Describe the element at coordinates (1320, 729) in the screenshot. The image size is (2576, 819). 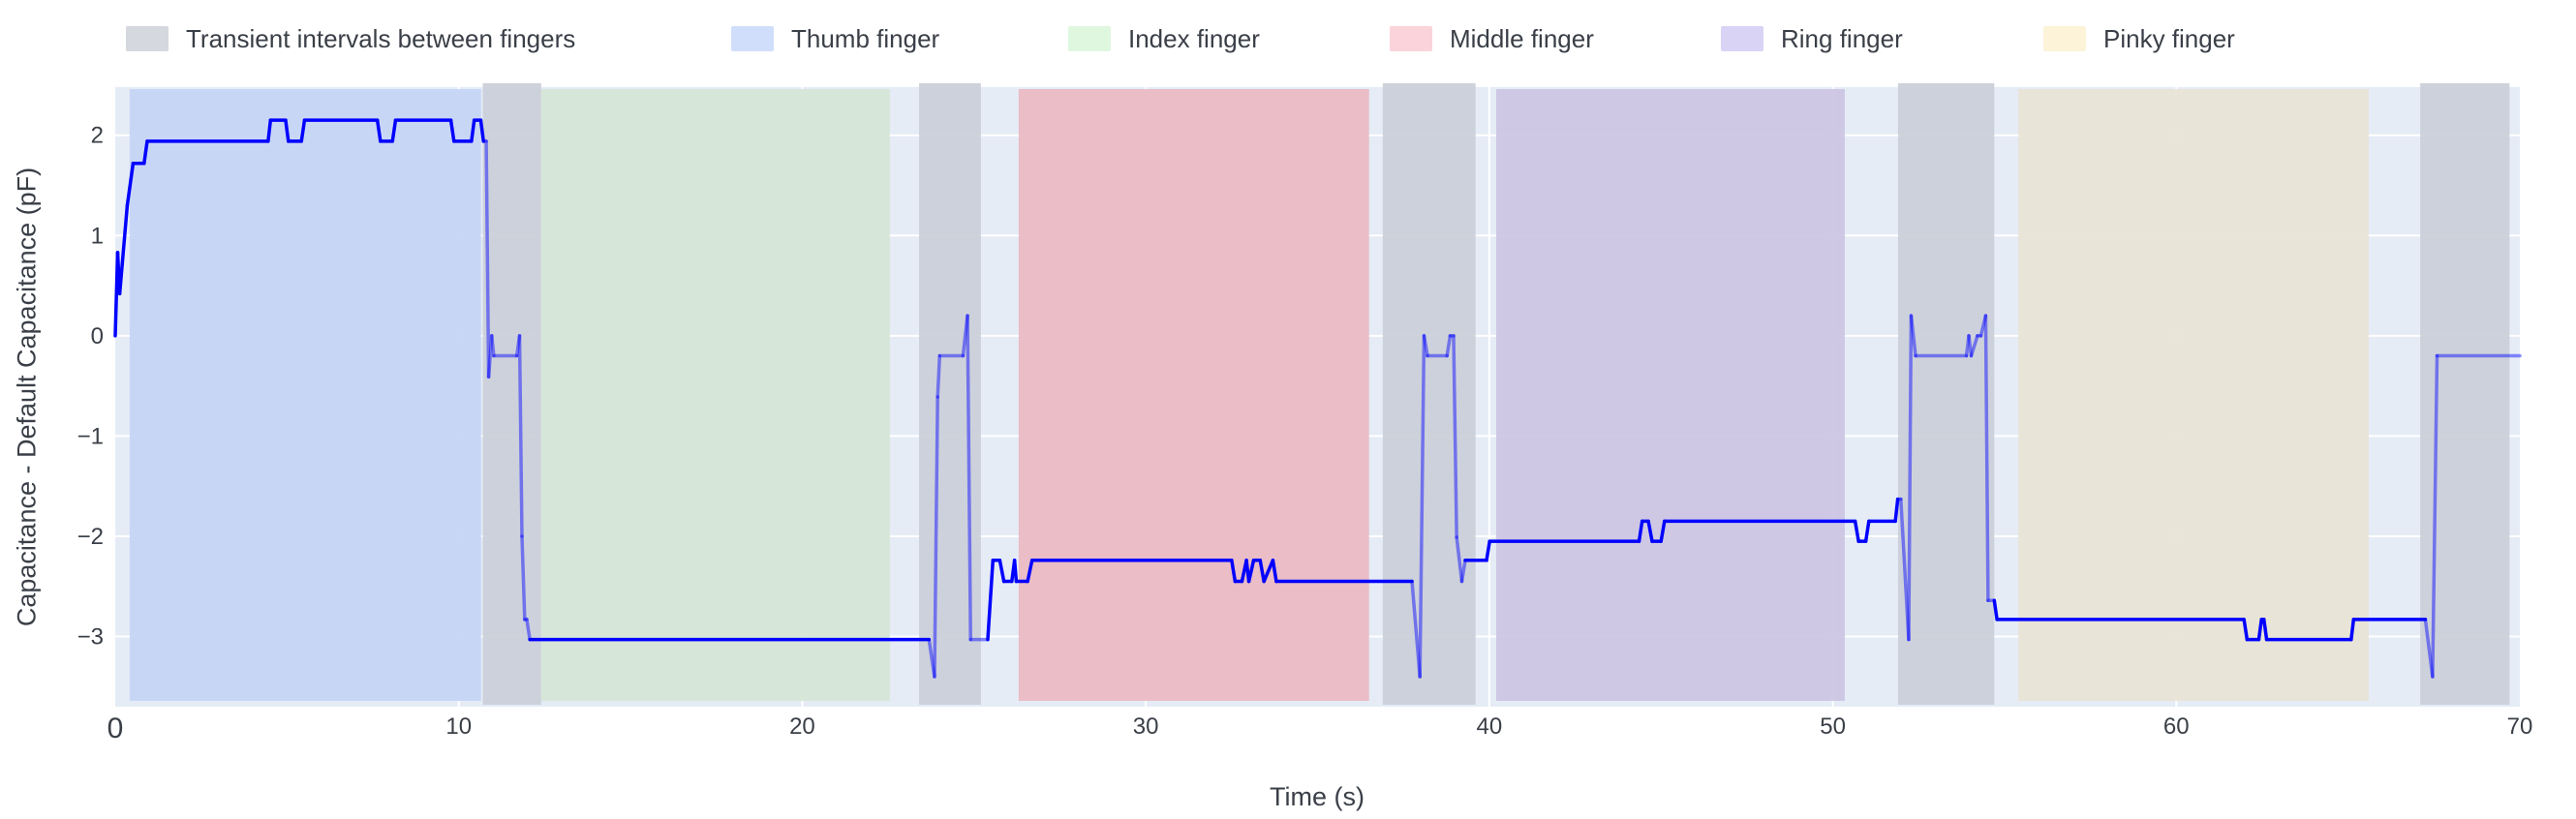
I see `x-axis-ticks: 0 10 20 30 40 50 60 70` at that location.